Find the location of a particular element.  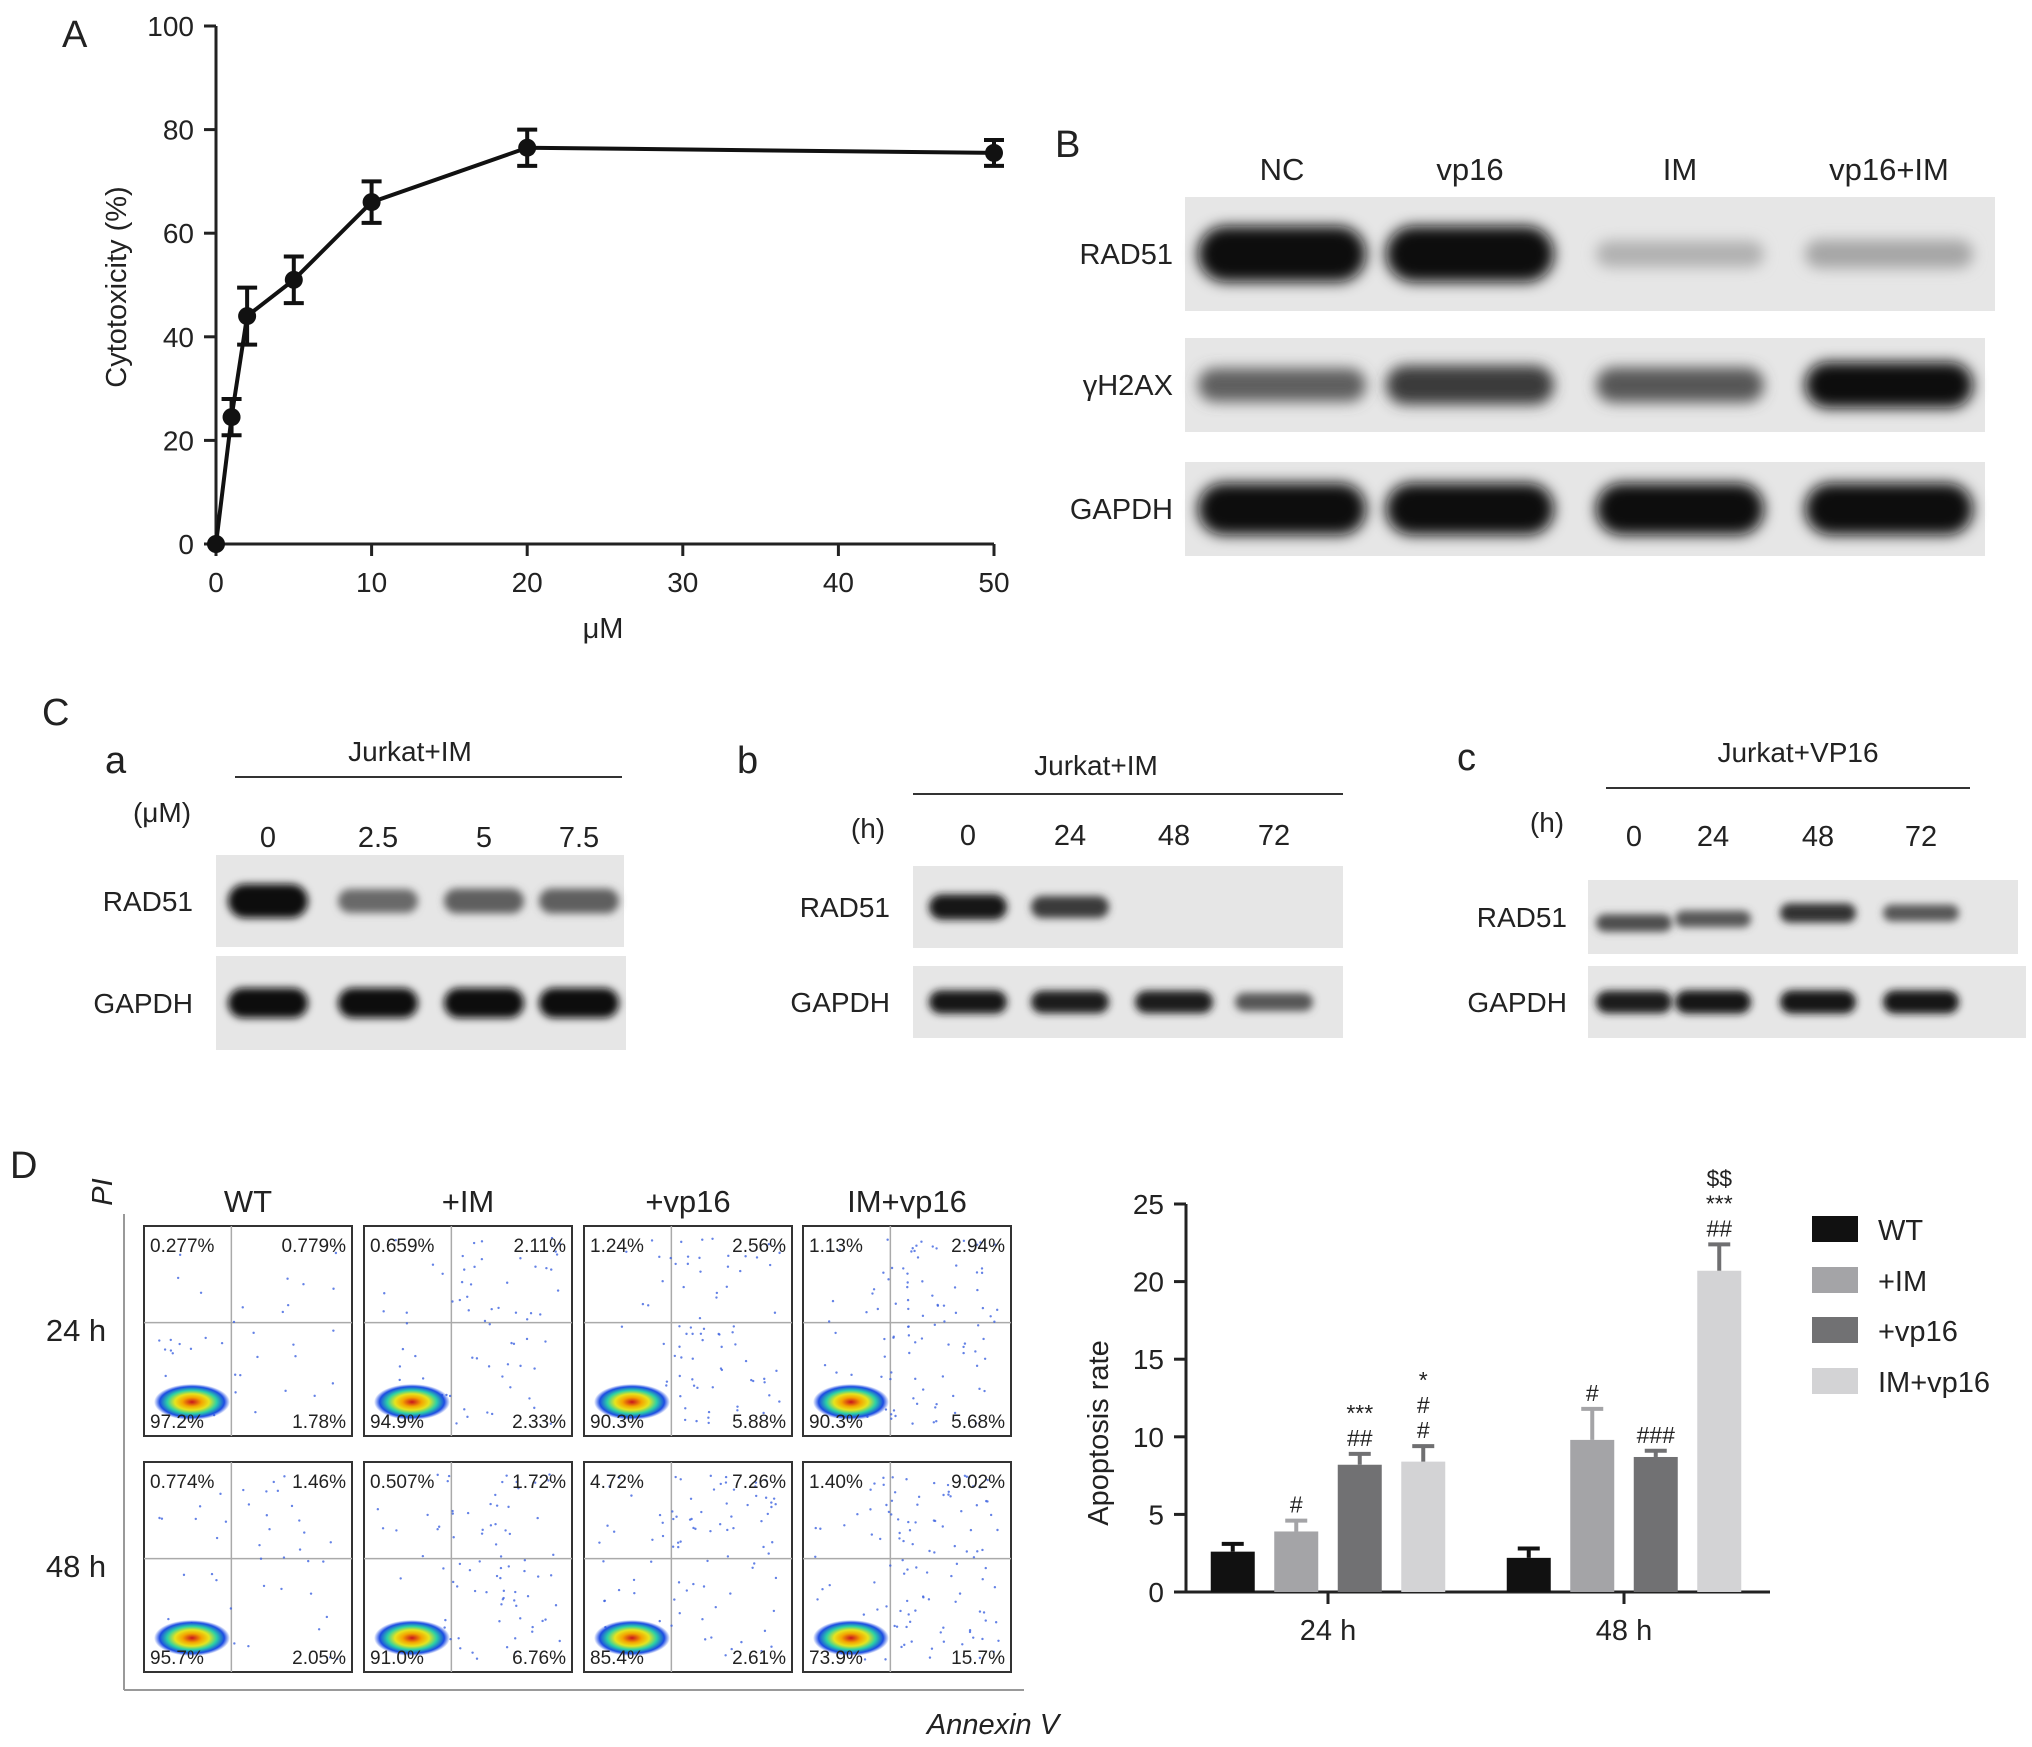

chart-d-legend-swatch is located at coordinates (1835, 1330).